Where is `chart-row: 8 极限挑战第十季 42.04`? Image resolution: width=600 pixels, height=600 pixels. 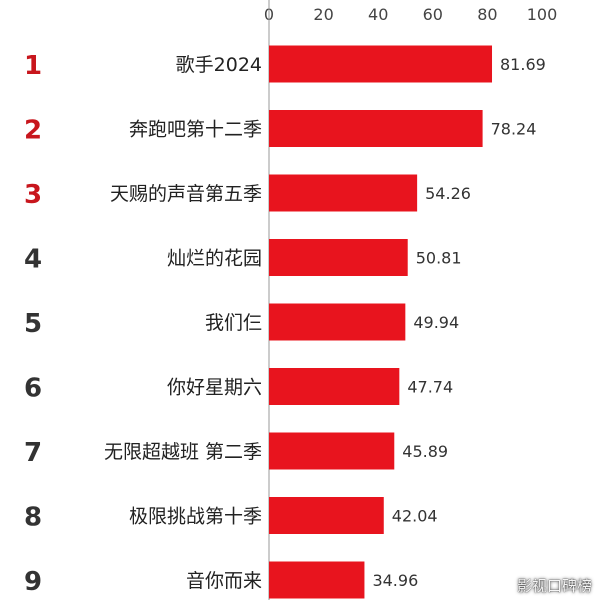
chart-row: 8 极限挑战第十季 42.04 is located at coordinates (231, 515).